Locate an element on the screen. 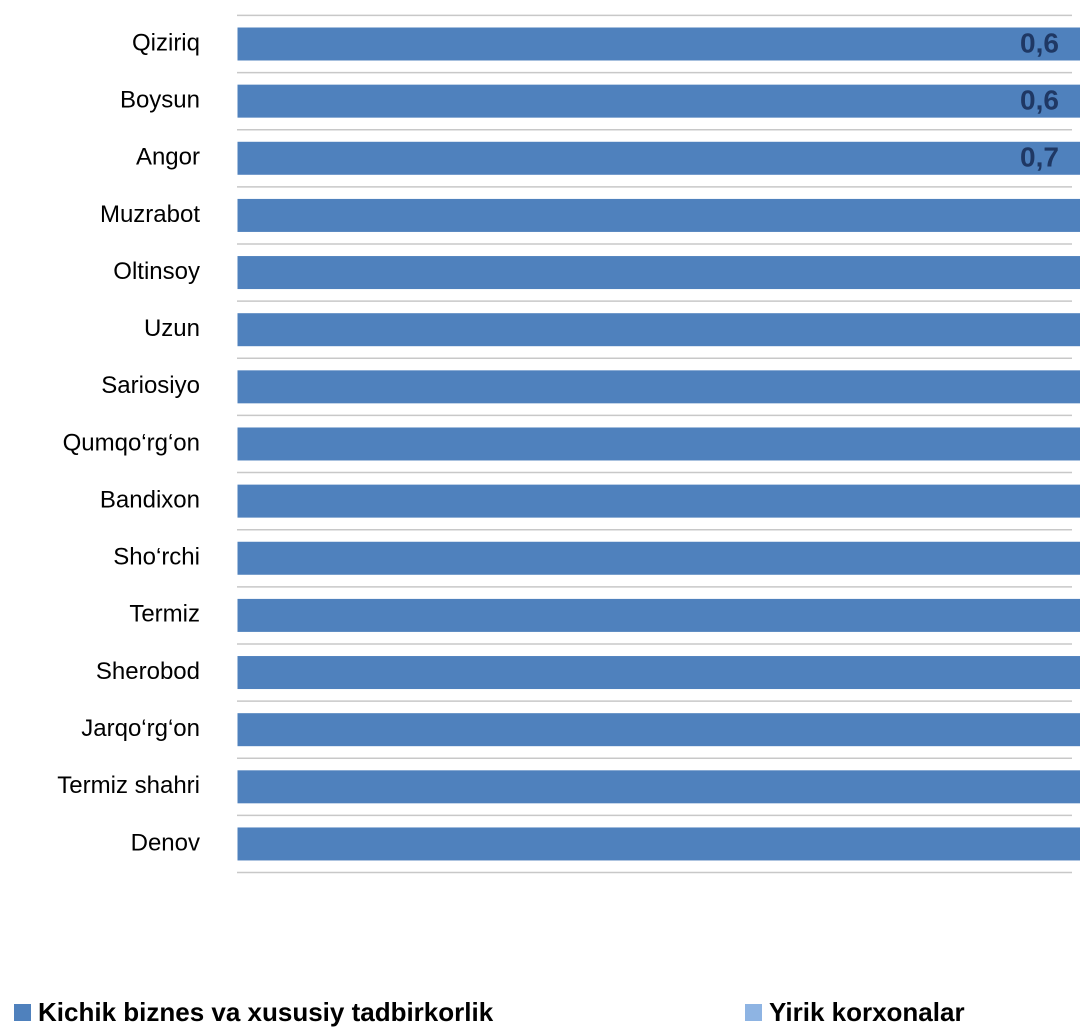 The width and height of the screenshot is (1080, 1028). category-label: Termiz is located at coordinates (164, 614).